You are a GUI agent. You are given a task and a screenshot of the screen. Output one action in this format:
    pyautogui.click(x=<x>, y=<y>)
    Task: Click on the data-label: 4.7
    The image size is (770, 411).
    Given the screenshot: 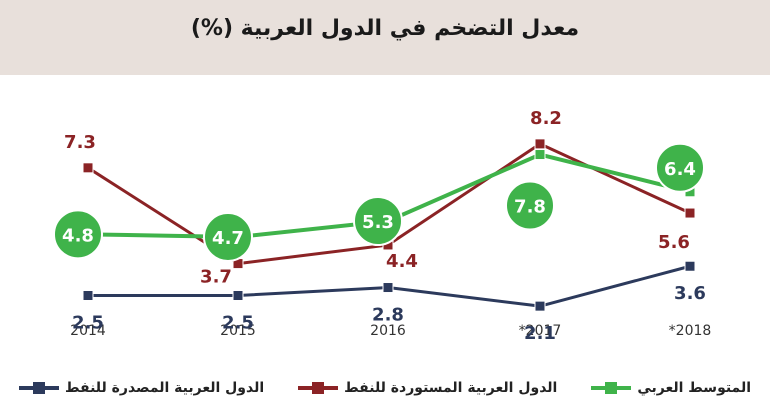 What is the action you would take?
    pyautogui.click(x=228, y=238)
    